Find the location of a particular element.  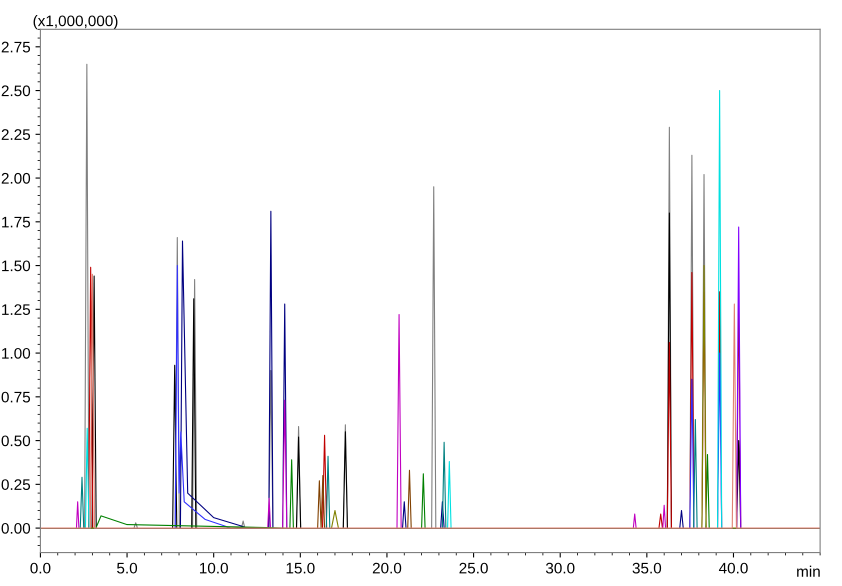

y-tick-label: 0.00 is located at coordinates (16, 528).